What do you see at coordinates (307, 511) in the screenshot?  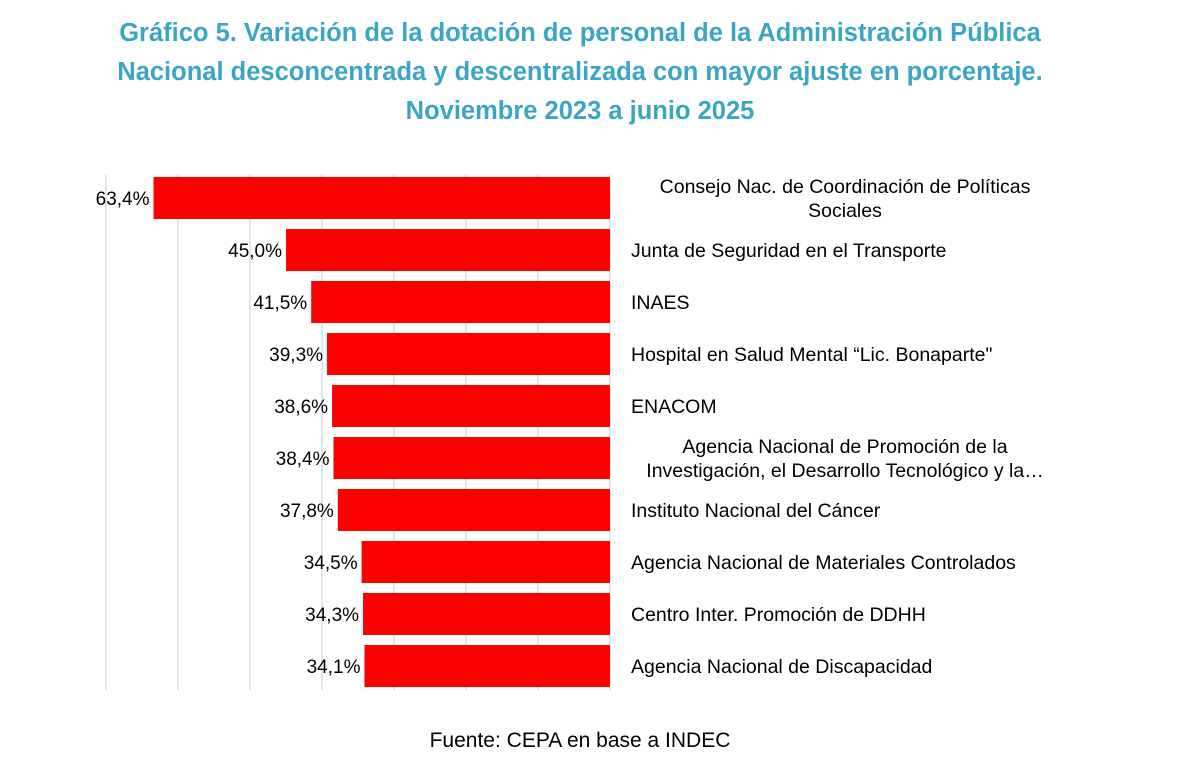 I see `data-label: 37,8%` at bounding box center [307, 511].